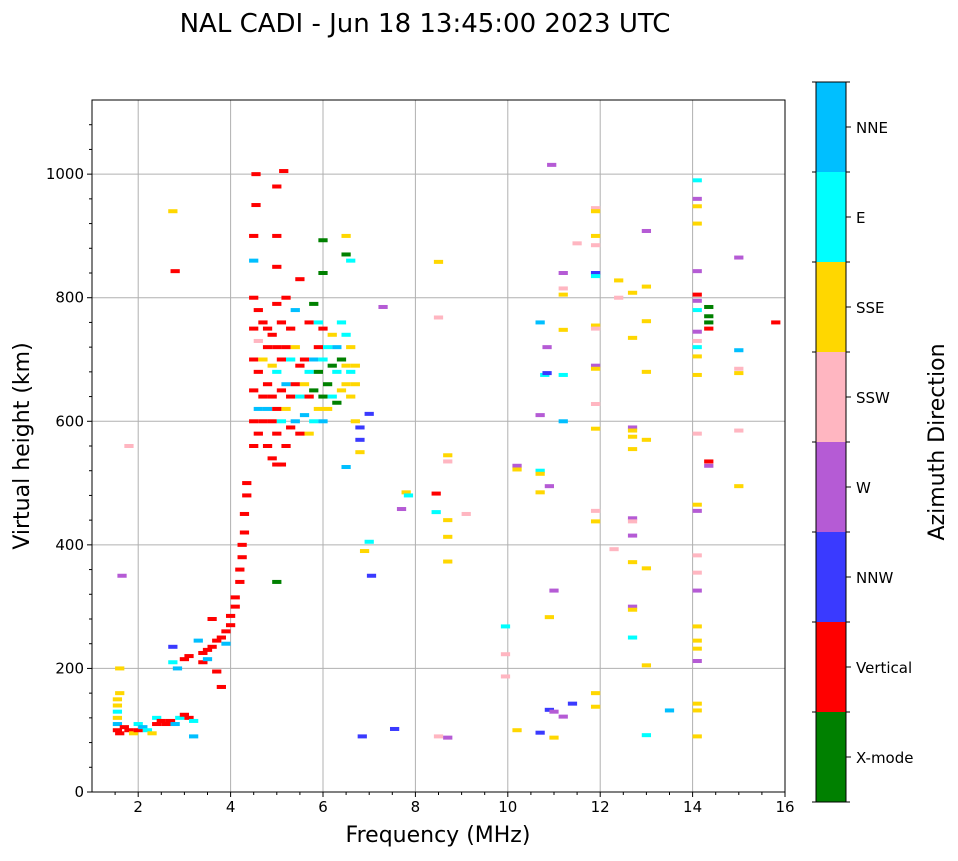  I want to click on x-tick-label: 8, so click(416, 807).